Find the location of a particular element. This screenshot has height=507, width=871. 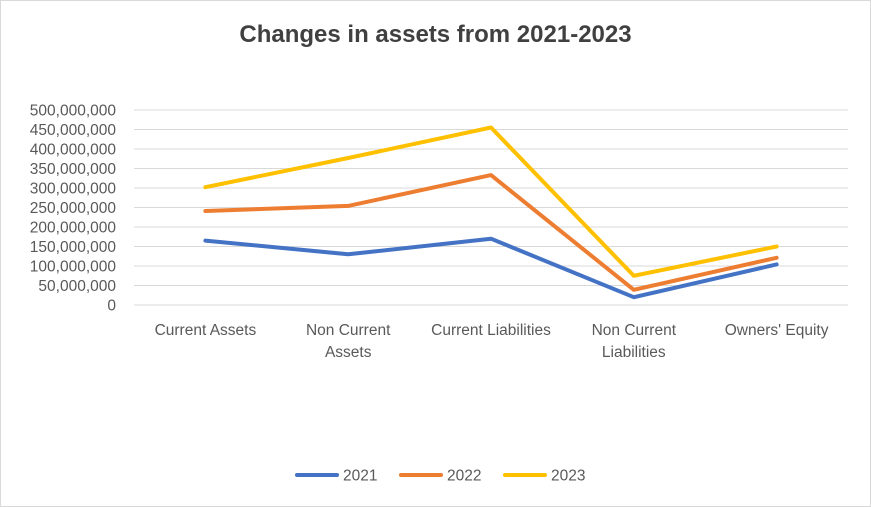

chart-title: Changes in assets from 2021-2023 is located at coordinates (435, 34).